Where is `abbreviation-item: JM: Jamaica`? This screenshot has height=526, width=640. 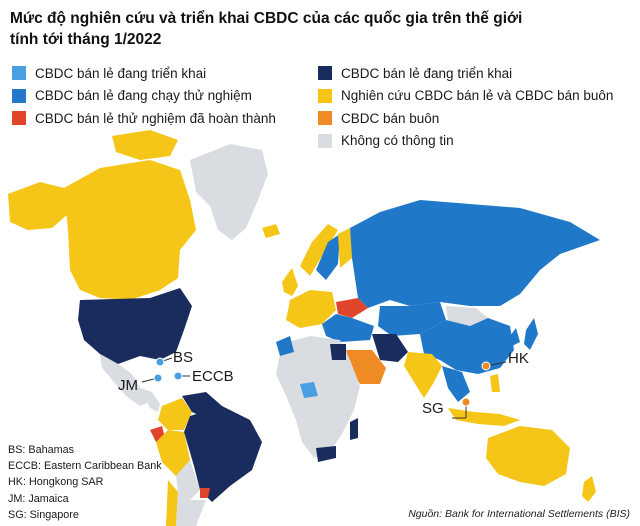 abbreviation-item: JM: Jamaica is located at coordinates (38, 498).